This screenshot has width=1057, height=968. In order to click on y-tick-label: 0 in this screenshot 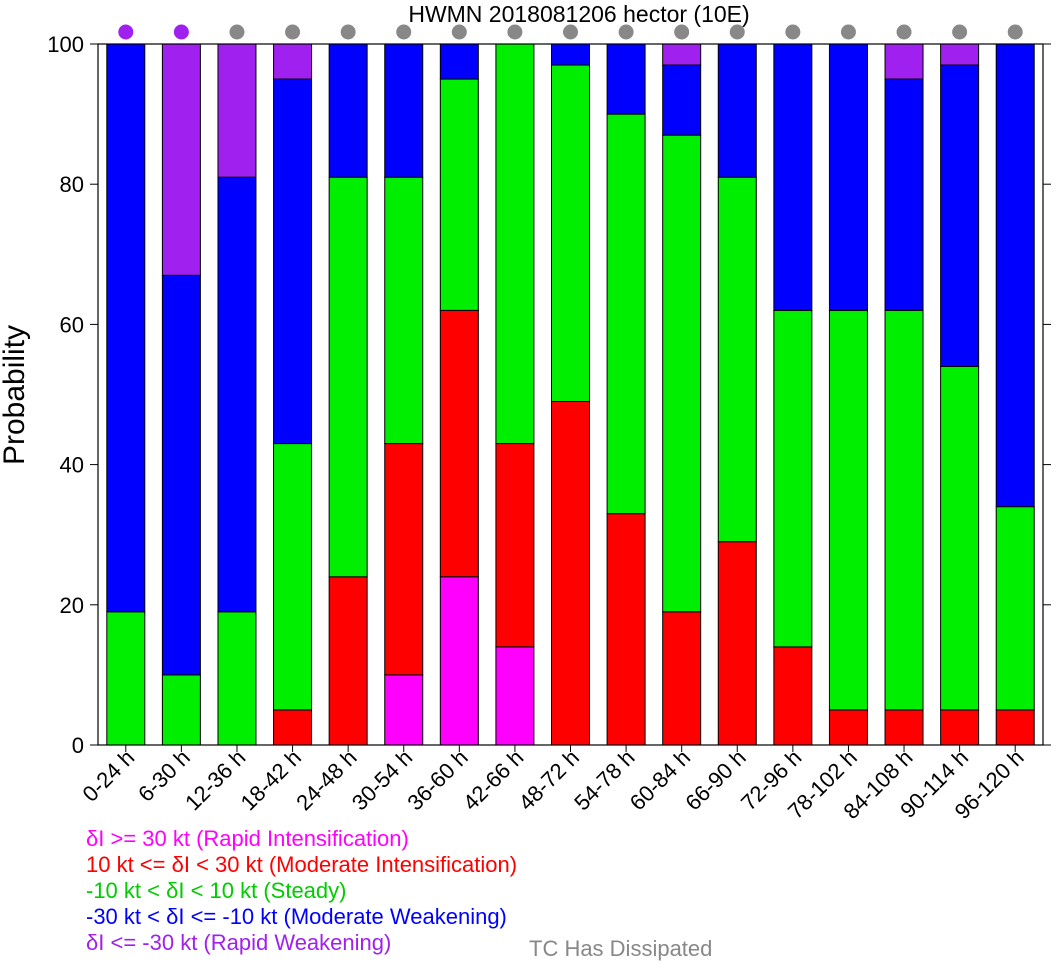, I will do `click(78, 745)`.